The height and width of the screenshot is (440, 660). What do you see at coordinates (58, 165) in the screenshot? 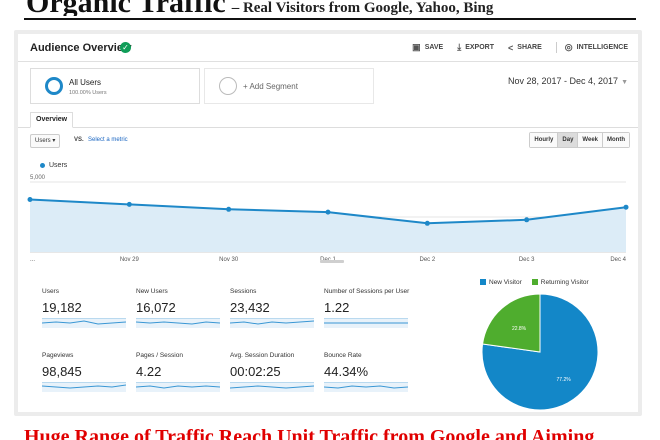
I see `legend-users-label: Users` at bounding box center [58, 165].